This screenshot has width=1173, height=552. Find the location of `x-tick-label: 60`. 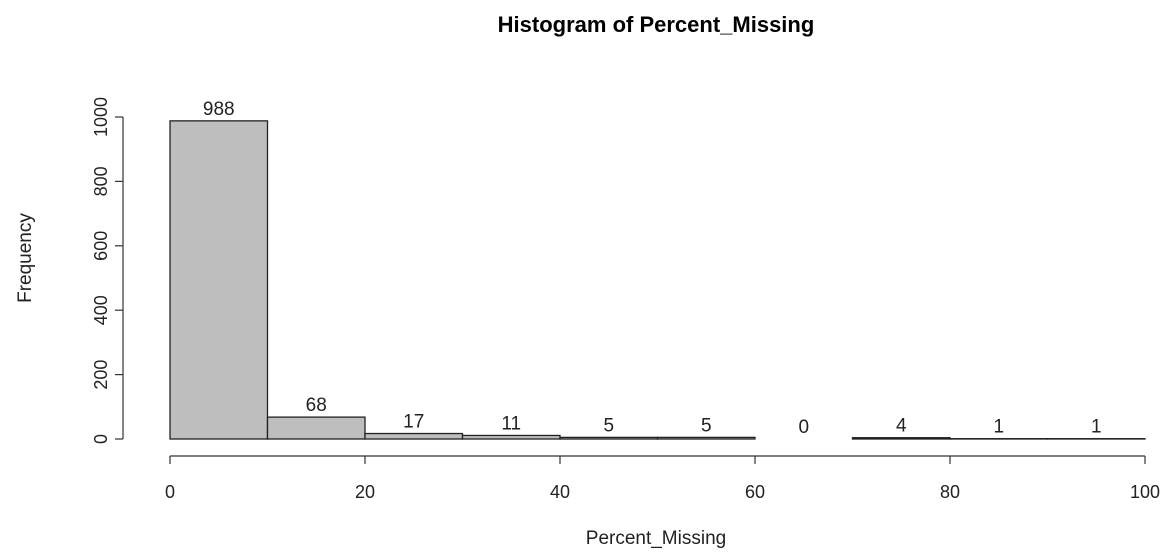

x-tick-label: 60 is located at coordinates (755, 492).